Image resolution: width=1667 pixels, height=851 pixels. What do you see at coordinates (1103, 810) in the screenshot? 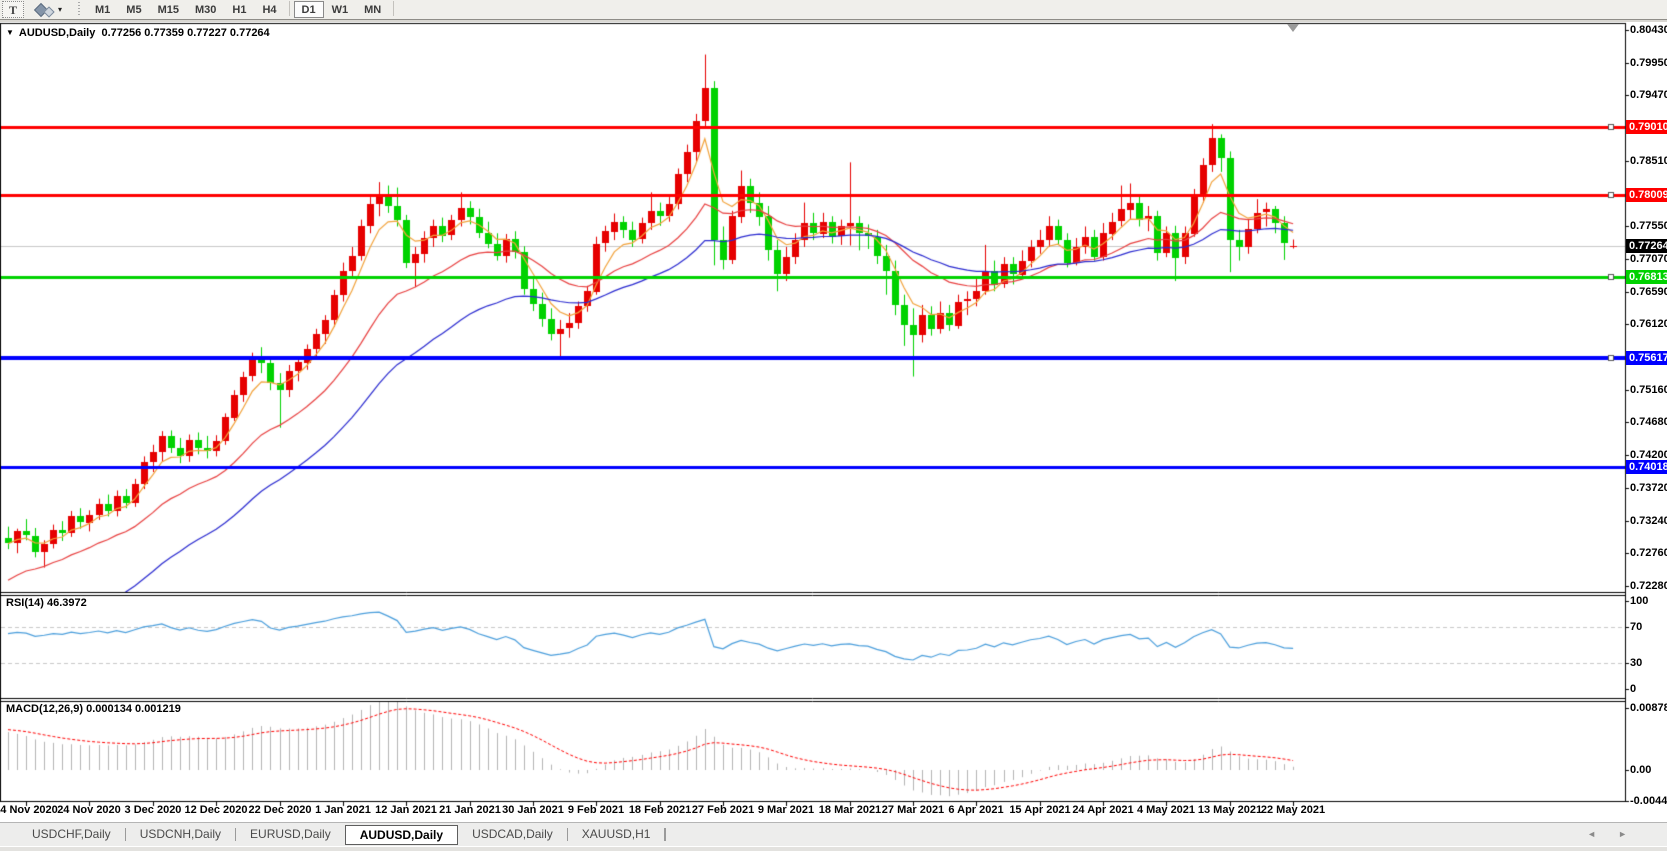
I see `date-axis-tick: 24 Apr 2021` at bounding box center [1103, 810].